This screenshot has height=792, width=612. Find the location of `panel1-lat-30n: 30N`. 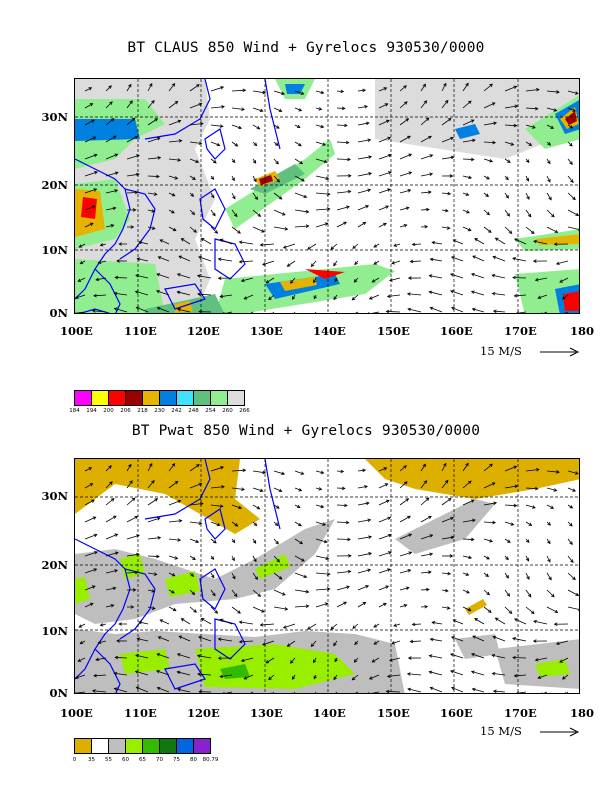

panel1-lat-30n: 30N is located at coordinates (54, 117).